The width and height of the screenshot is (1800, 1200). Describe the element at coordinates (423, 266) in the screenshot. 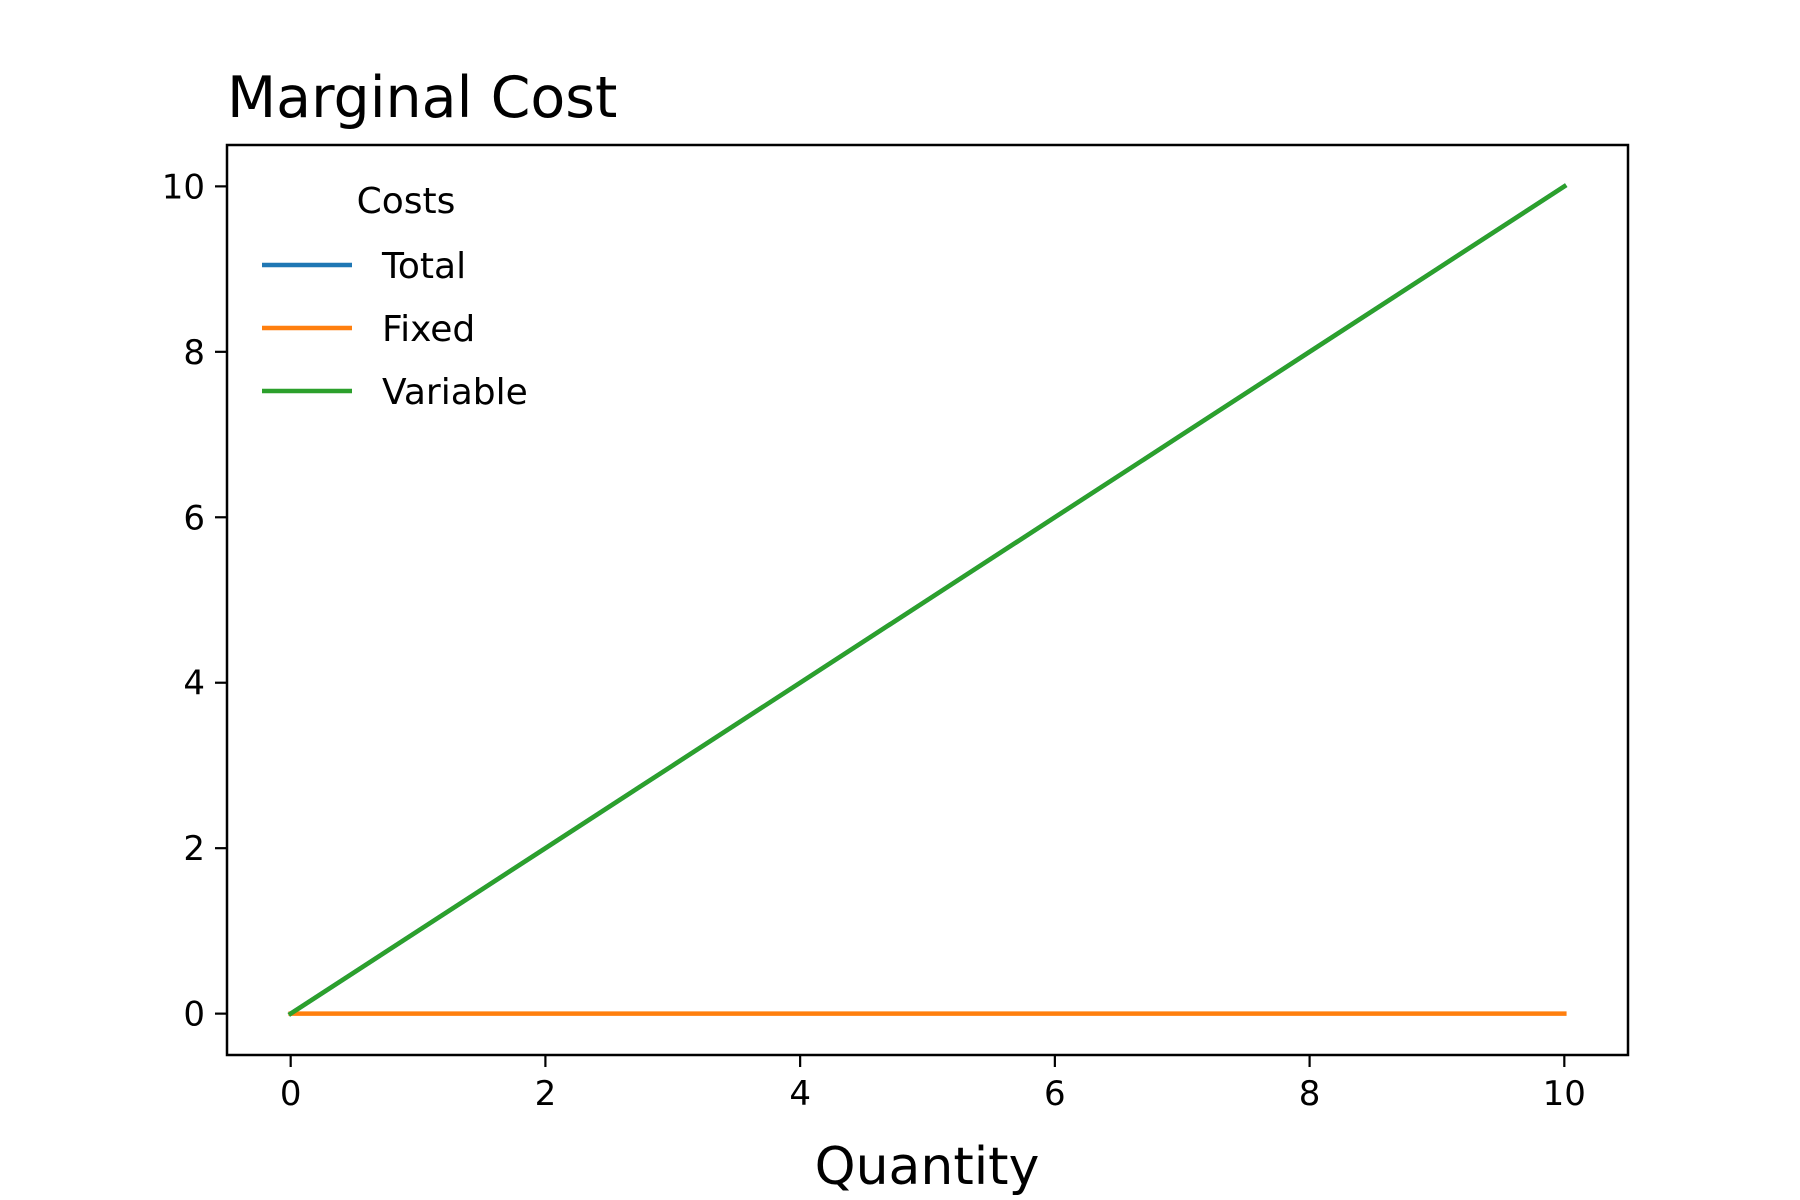

I see `legend-label-total: Total` at that location.